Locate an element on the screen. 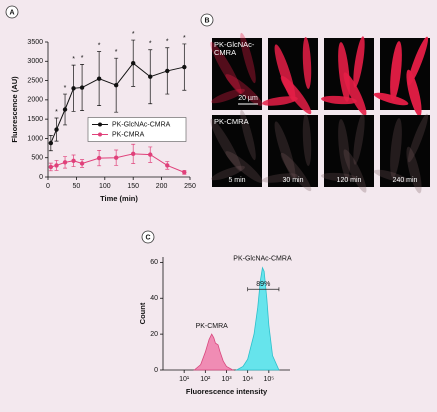  time-label: 240 min is located at coordinates (405, 180).